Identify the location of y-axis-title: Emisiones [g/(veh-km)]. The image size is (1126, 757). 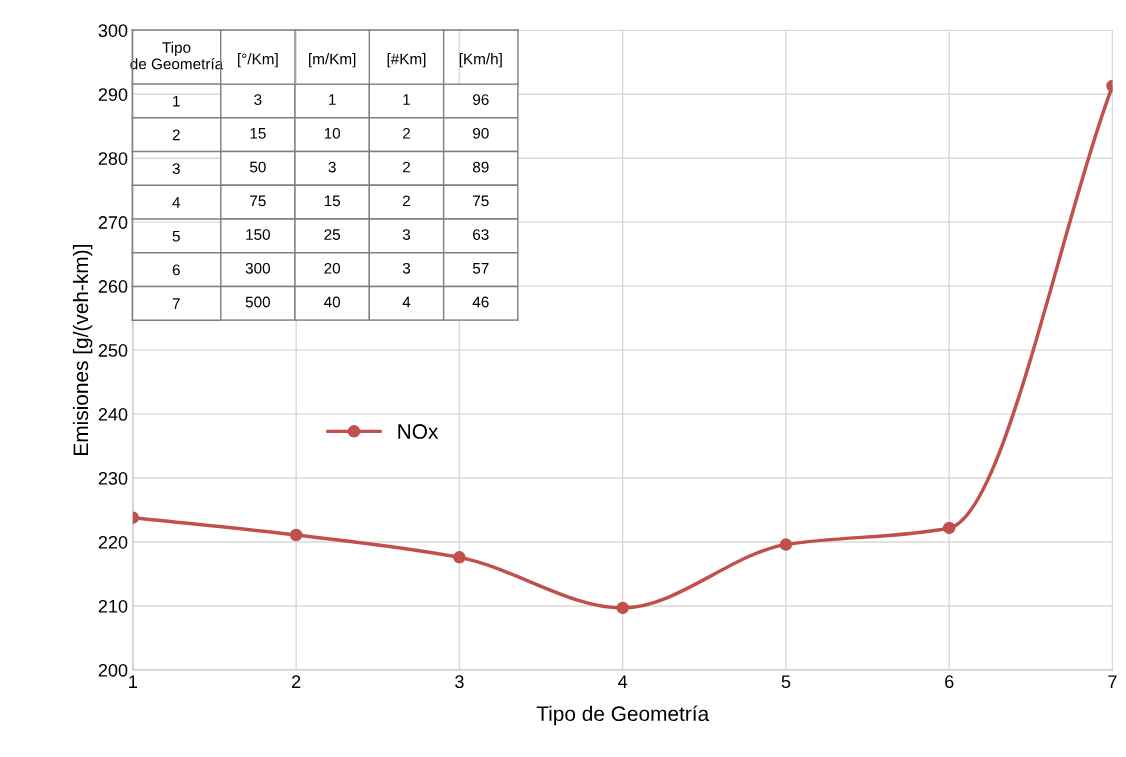
(82, 350).